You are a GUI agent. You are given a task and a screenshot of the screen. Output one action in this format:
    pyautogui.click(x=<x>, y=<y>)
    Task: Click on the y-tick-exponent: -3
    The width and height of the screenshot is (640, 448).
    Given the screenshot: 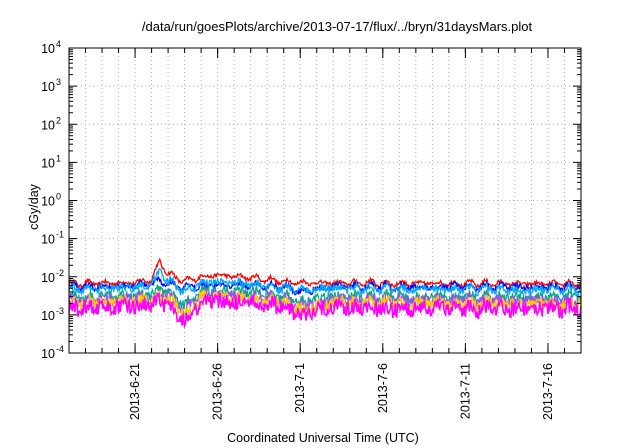 What is the action you would take?
    pyautogui.click(x=60, y=311)
    